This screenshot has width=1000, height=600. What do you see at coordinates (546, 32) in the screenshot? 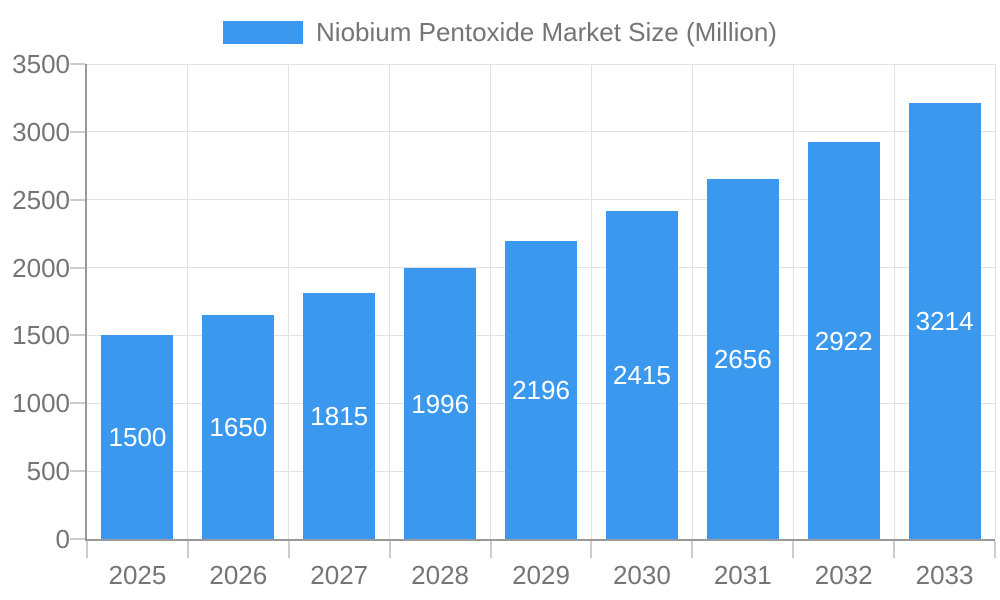
I see `legend-label: Niobium Pentoxide Market Size (Million)` at bounding box center [546, 32].